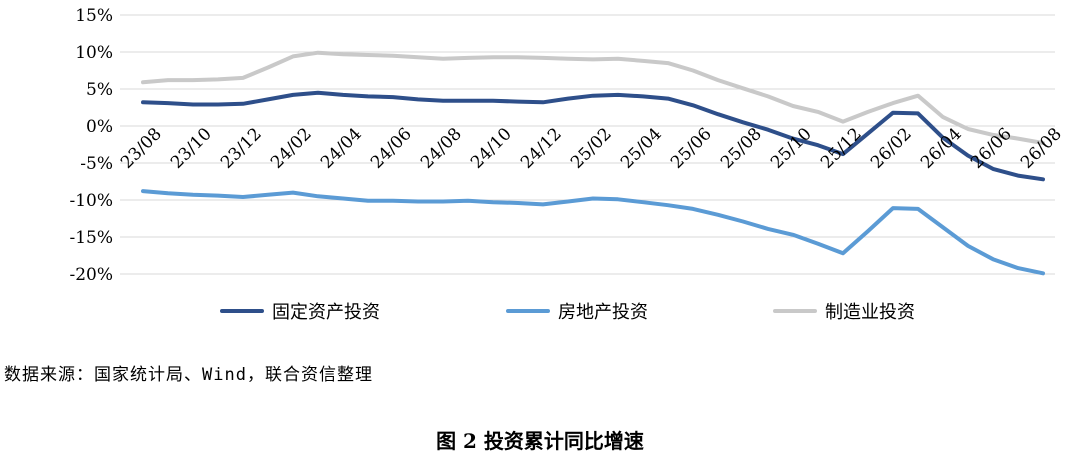 This screenshot has height=461, width=1080. Describe the element at coordinates (94, 16) in the screenshot. I see `y-tick-label: 15%` at that location.